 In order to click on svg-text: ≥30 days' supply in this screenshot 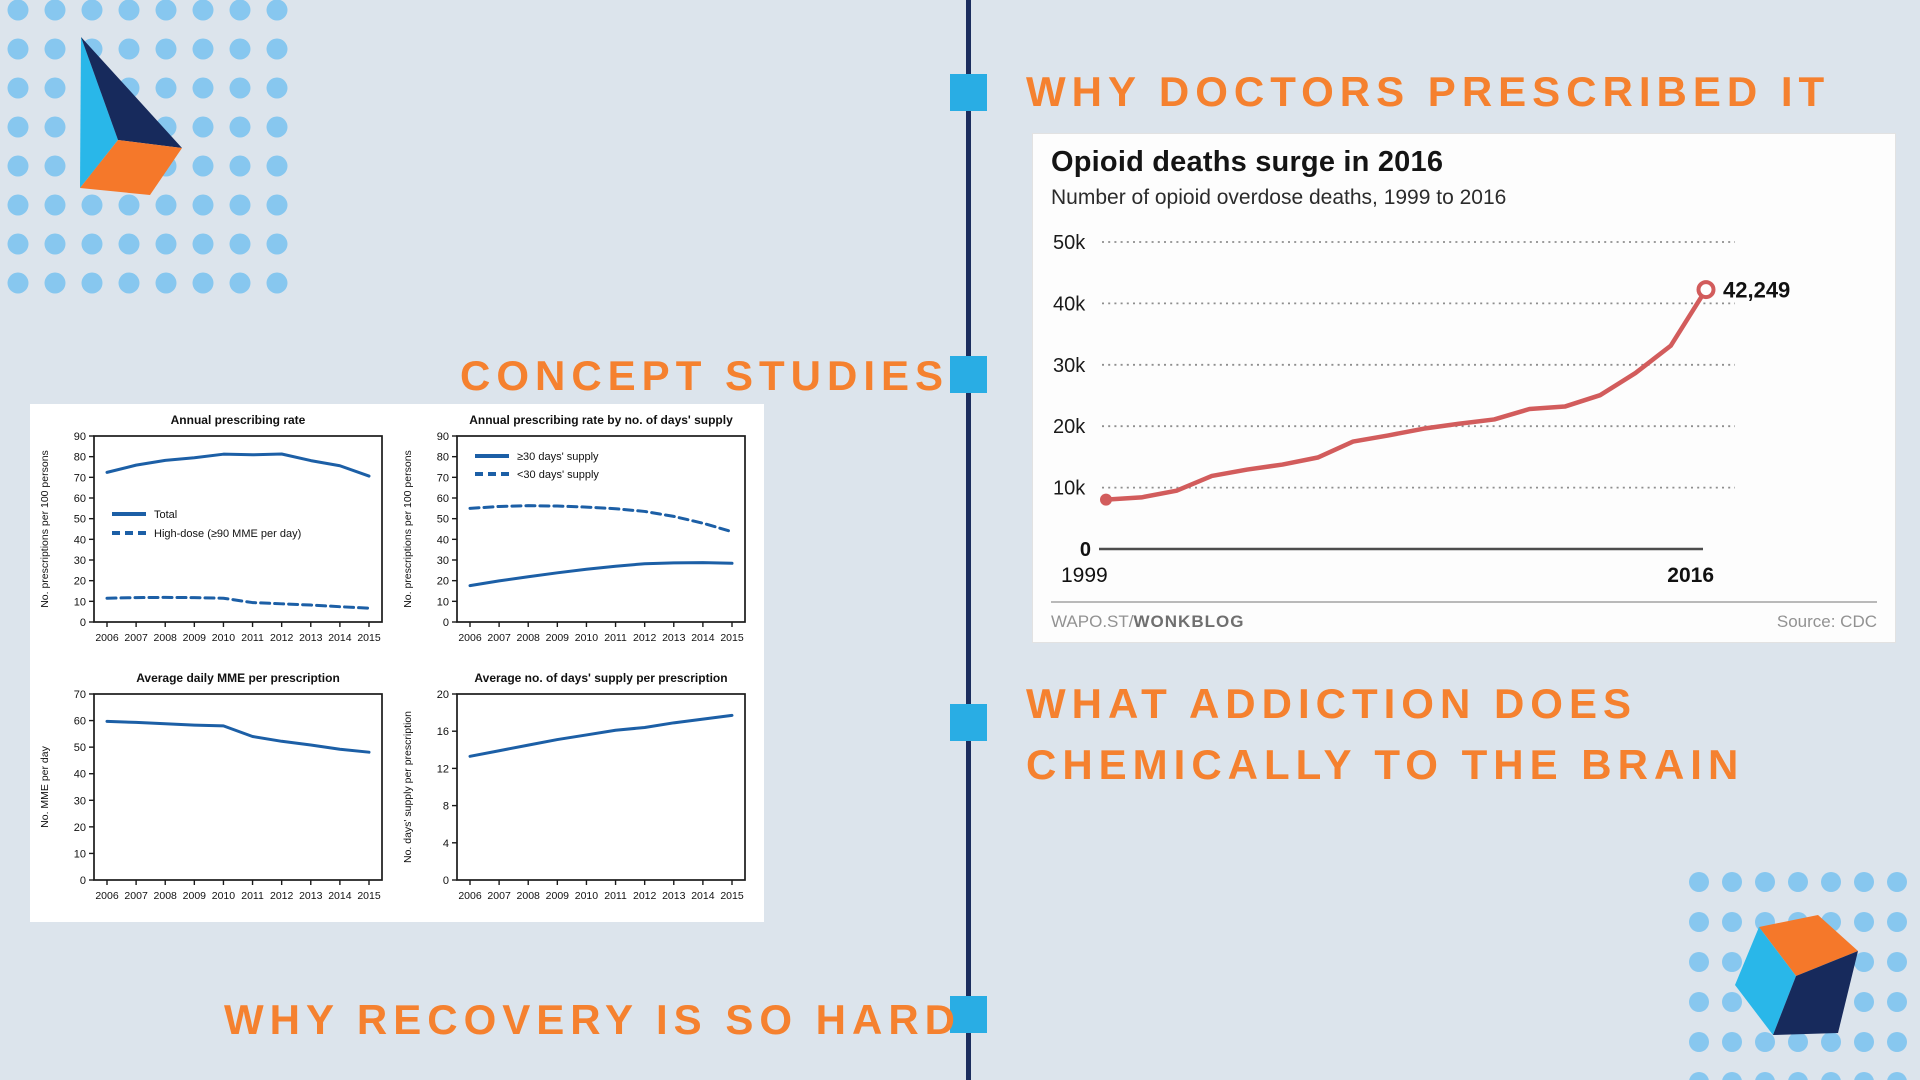, I will do `click(558, 457)`.